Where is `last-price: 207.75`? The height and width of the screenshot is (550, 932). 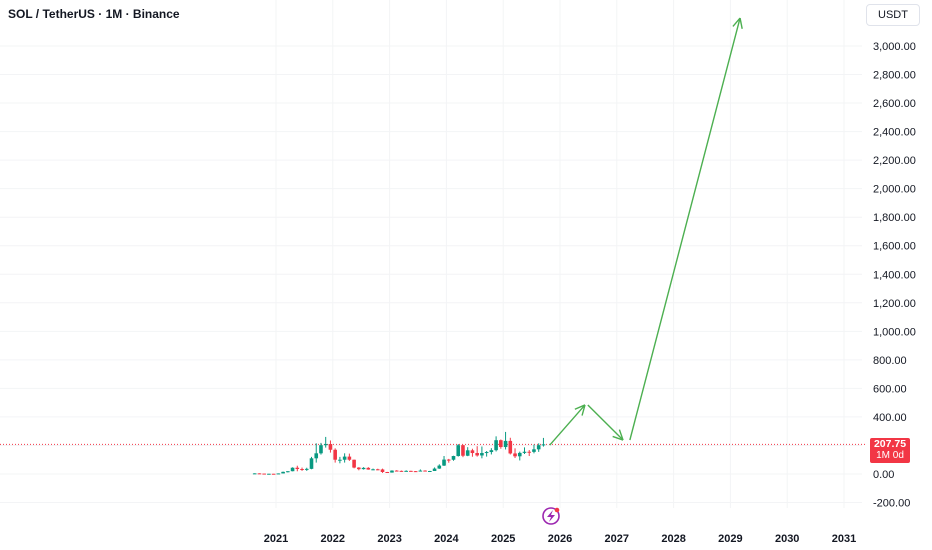 last-price: 207.75 is located at coordinates (890, 444).